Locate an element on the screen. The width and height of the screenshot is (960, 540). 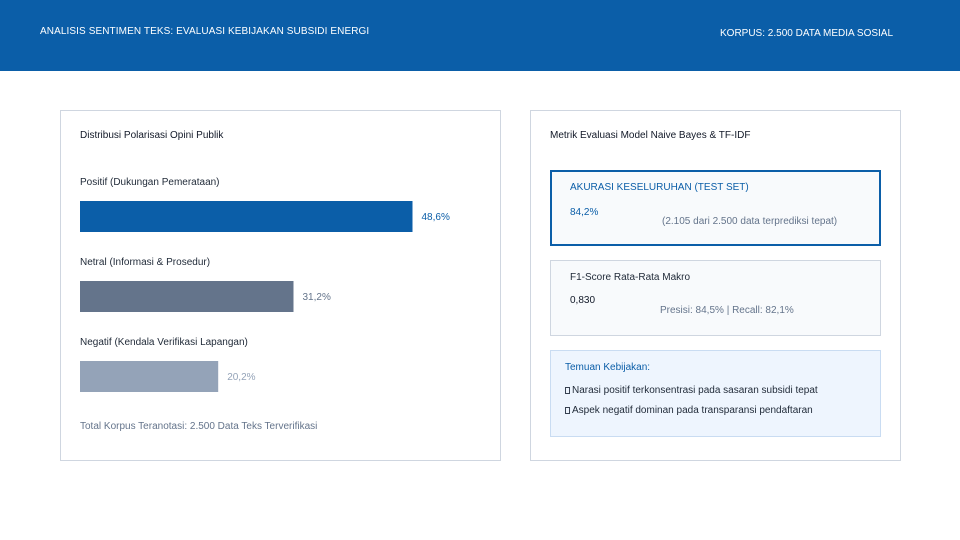
f1-value: 0,830 is located at coordinates (583, 300).